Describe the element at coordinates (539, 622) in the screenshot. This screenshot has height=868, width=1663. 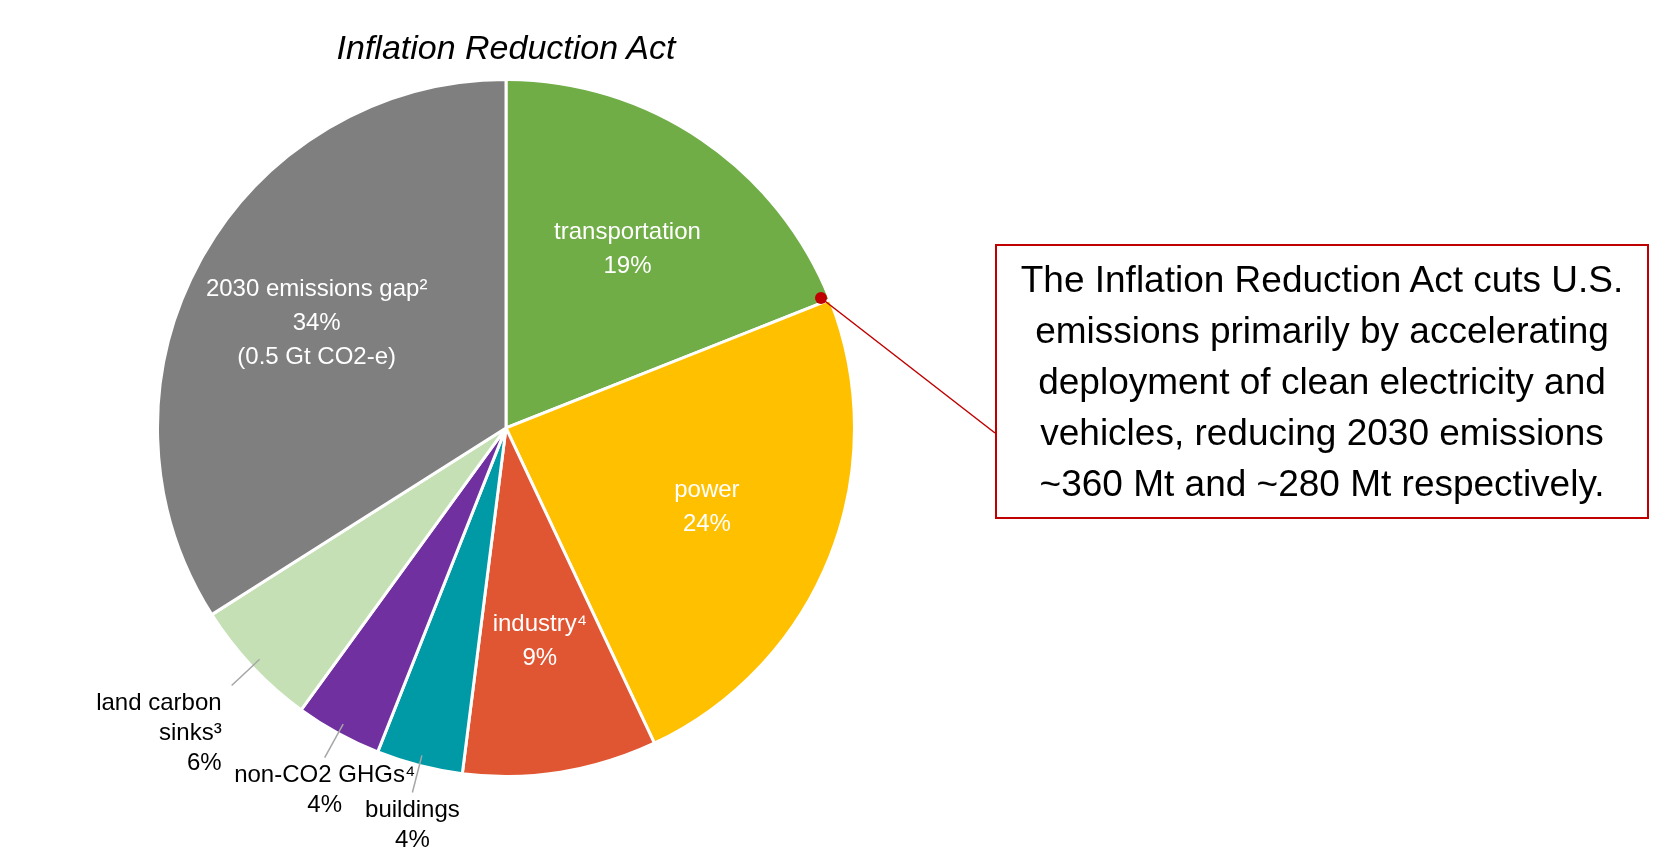
I see `slice-label: industry⁴` at that location.